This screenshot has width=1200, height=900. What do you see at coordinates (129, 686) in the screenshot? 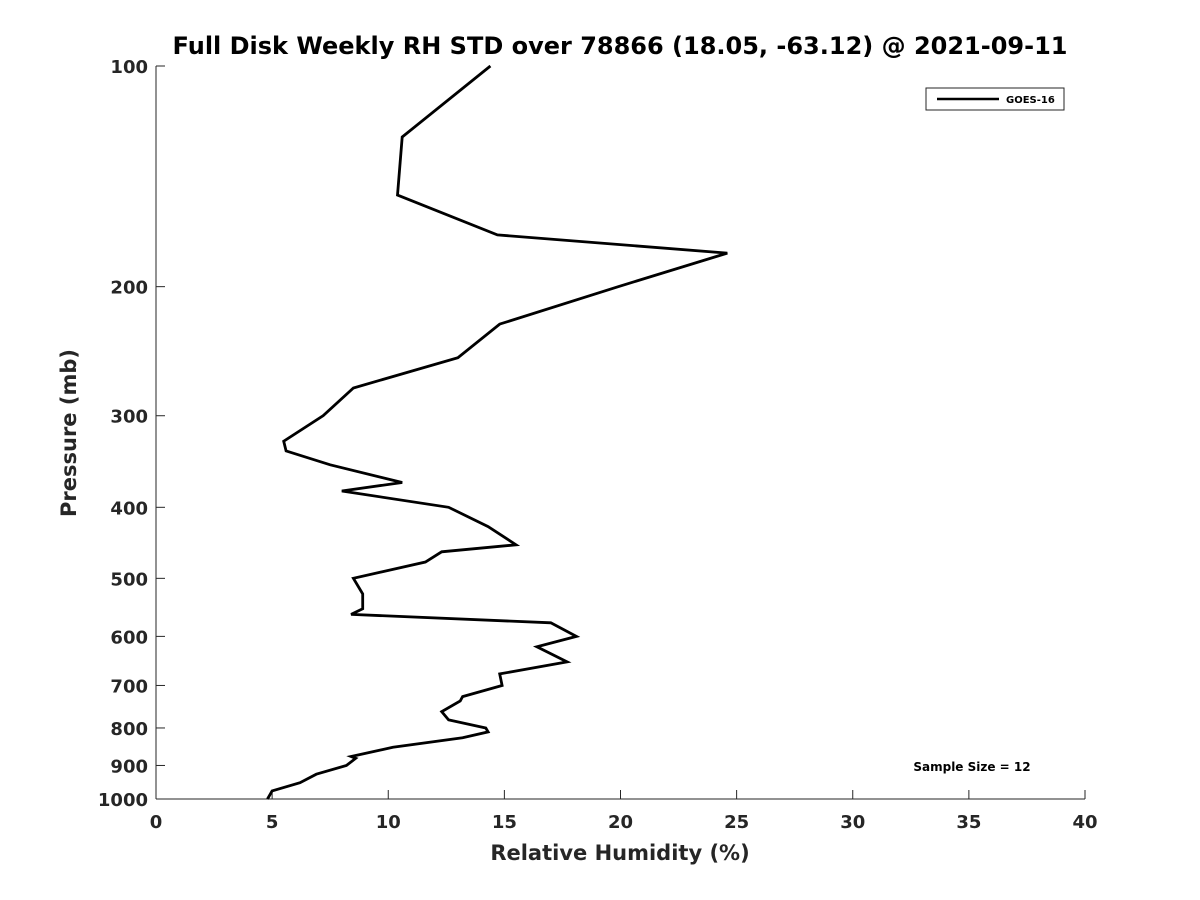
I see `y-tick-label: 700` at bounding box center [129, 686].